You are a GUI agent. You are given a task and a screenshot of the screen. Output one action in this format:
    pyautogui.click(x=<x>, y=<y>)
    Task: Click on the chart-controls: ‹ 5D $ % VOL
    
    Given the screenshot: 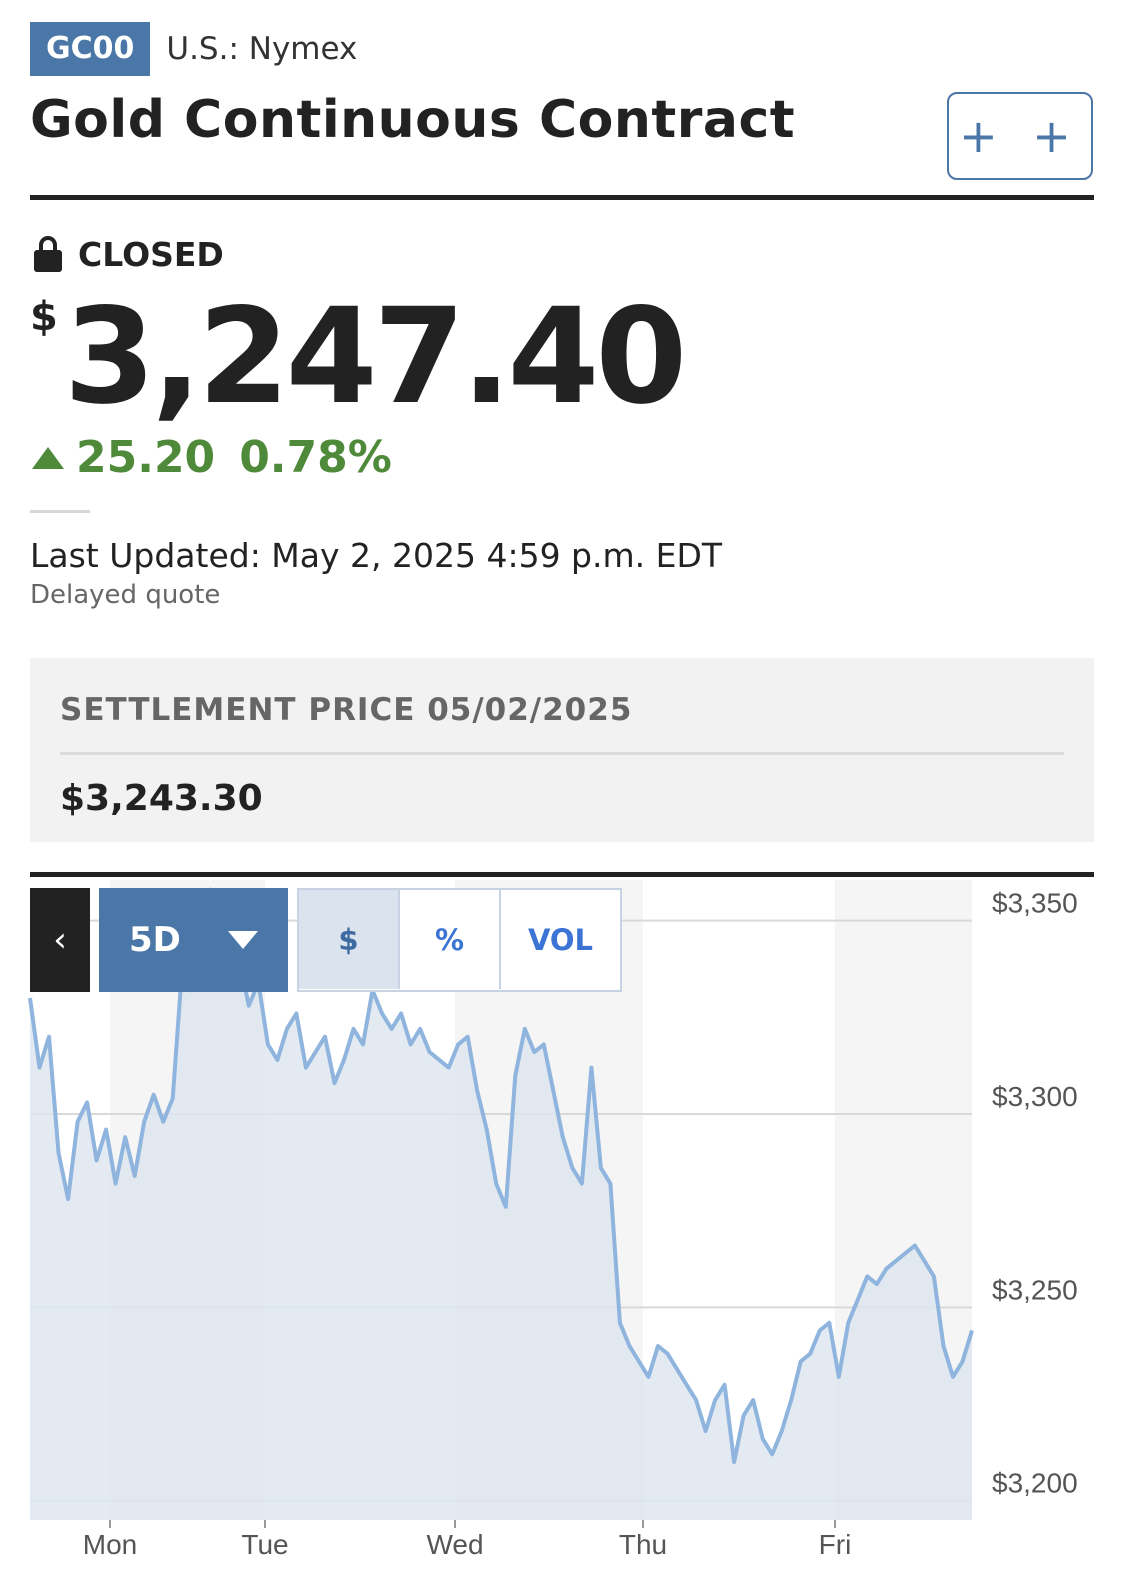 What is the action you would take?
    pyautogui.click(x=326, y=940)
    